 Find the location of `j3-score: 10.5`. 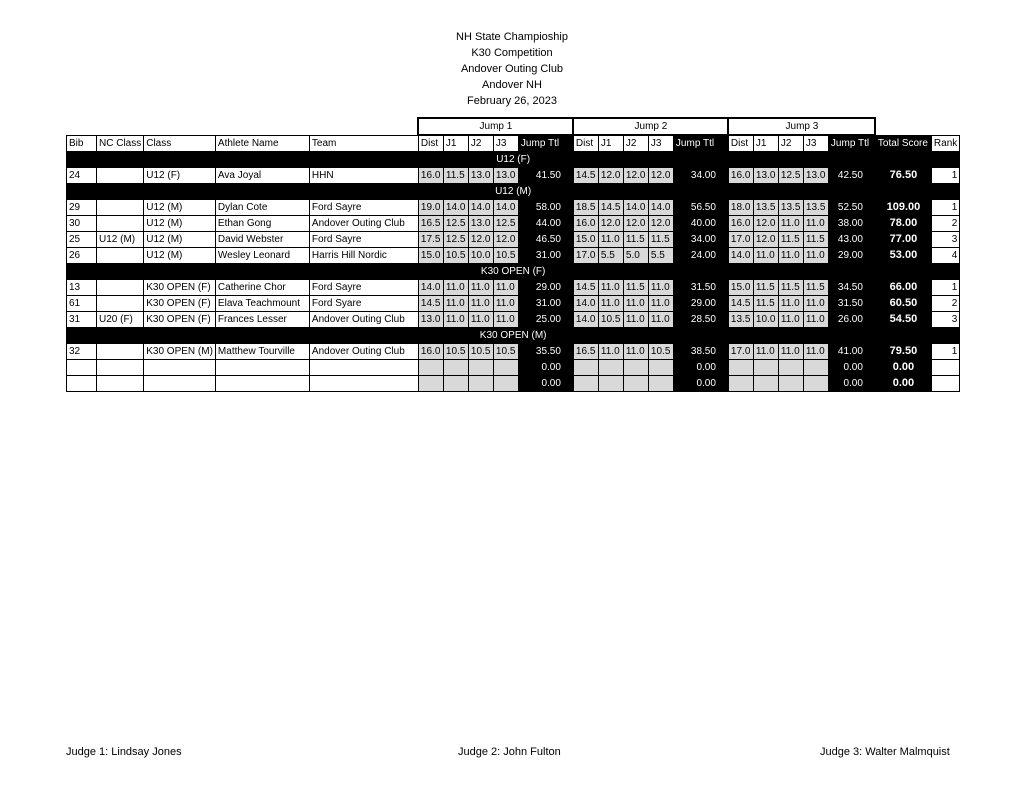

j3-score: 10.5 is located at coordinates (505, 351).